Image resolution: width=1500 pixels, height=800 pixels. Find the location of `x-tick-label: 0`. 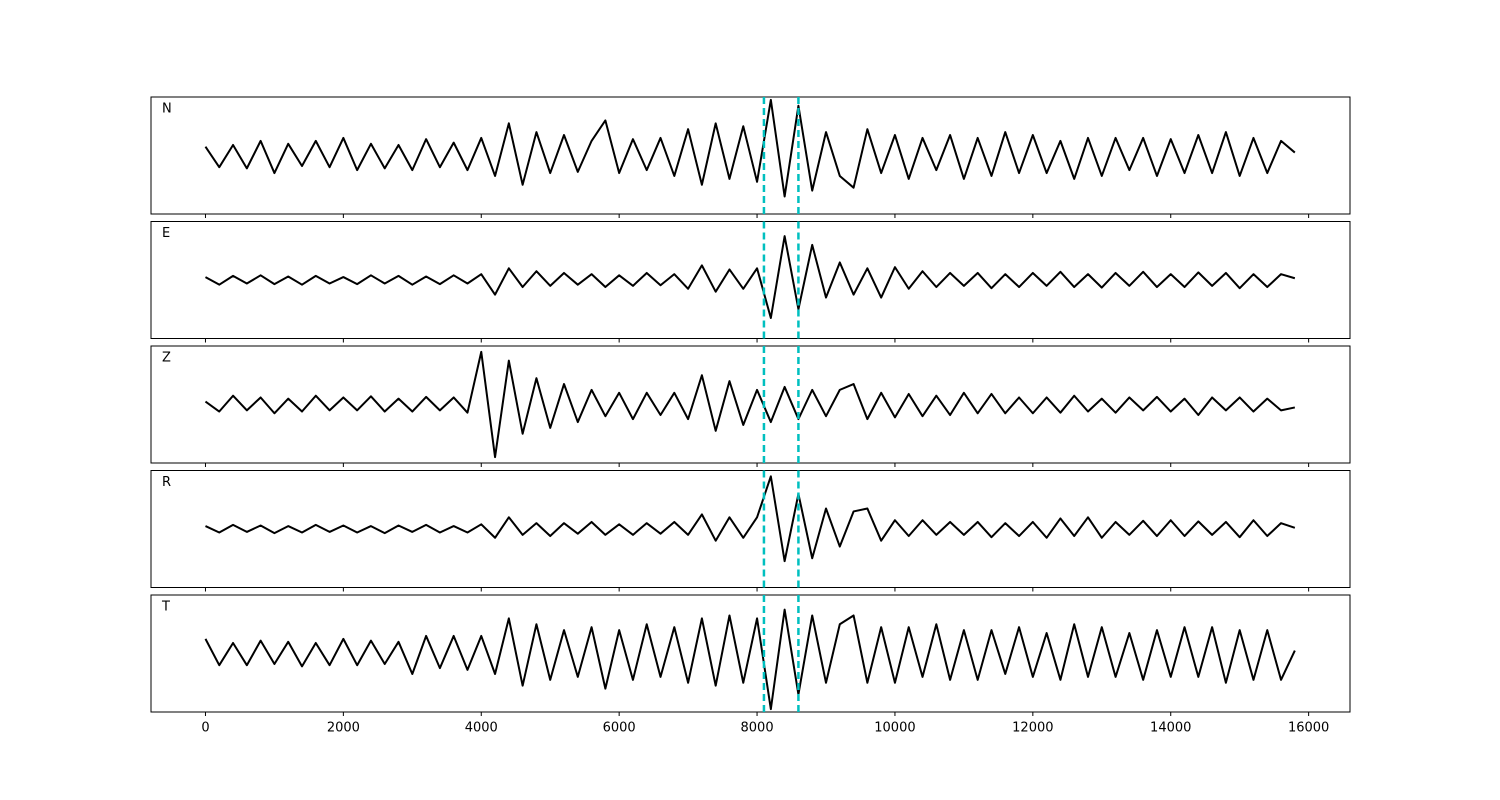

x-tick-label: 0 is located at coordinates (205, 728).